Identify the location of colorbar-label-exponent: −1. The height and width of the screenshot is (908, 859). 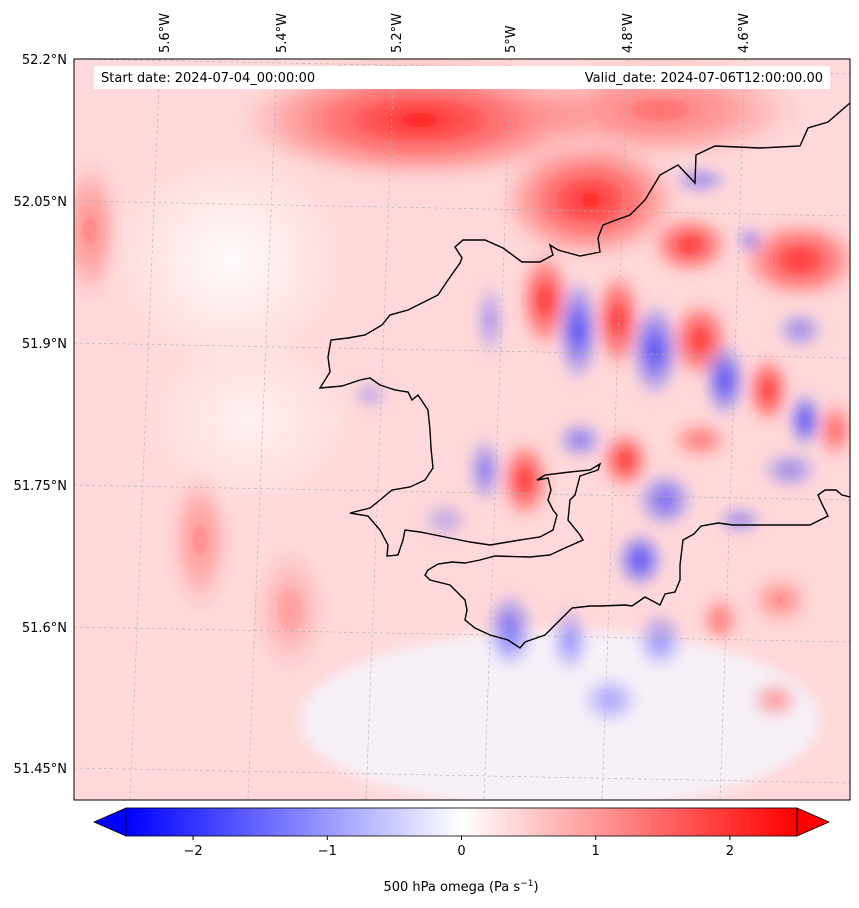
(526, 884).